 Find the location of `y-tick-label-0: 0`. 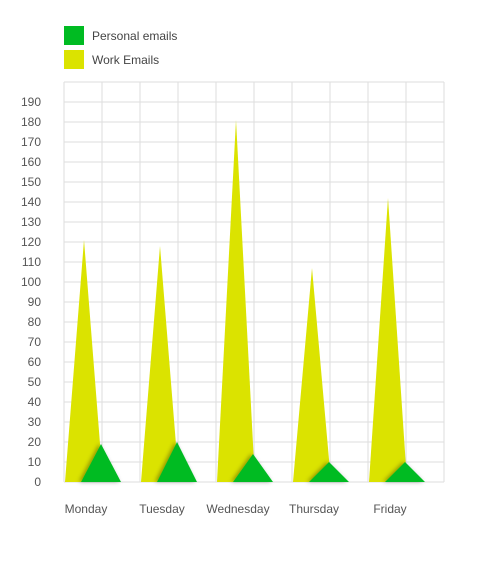

y-tick-label-0: 0 is located at coordinates (37, 482).